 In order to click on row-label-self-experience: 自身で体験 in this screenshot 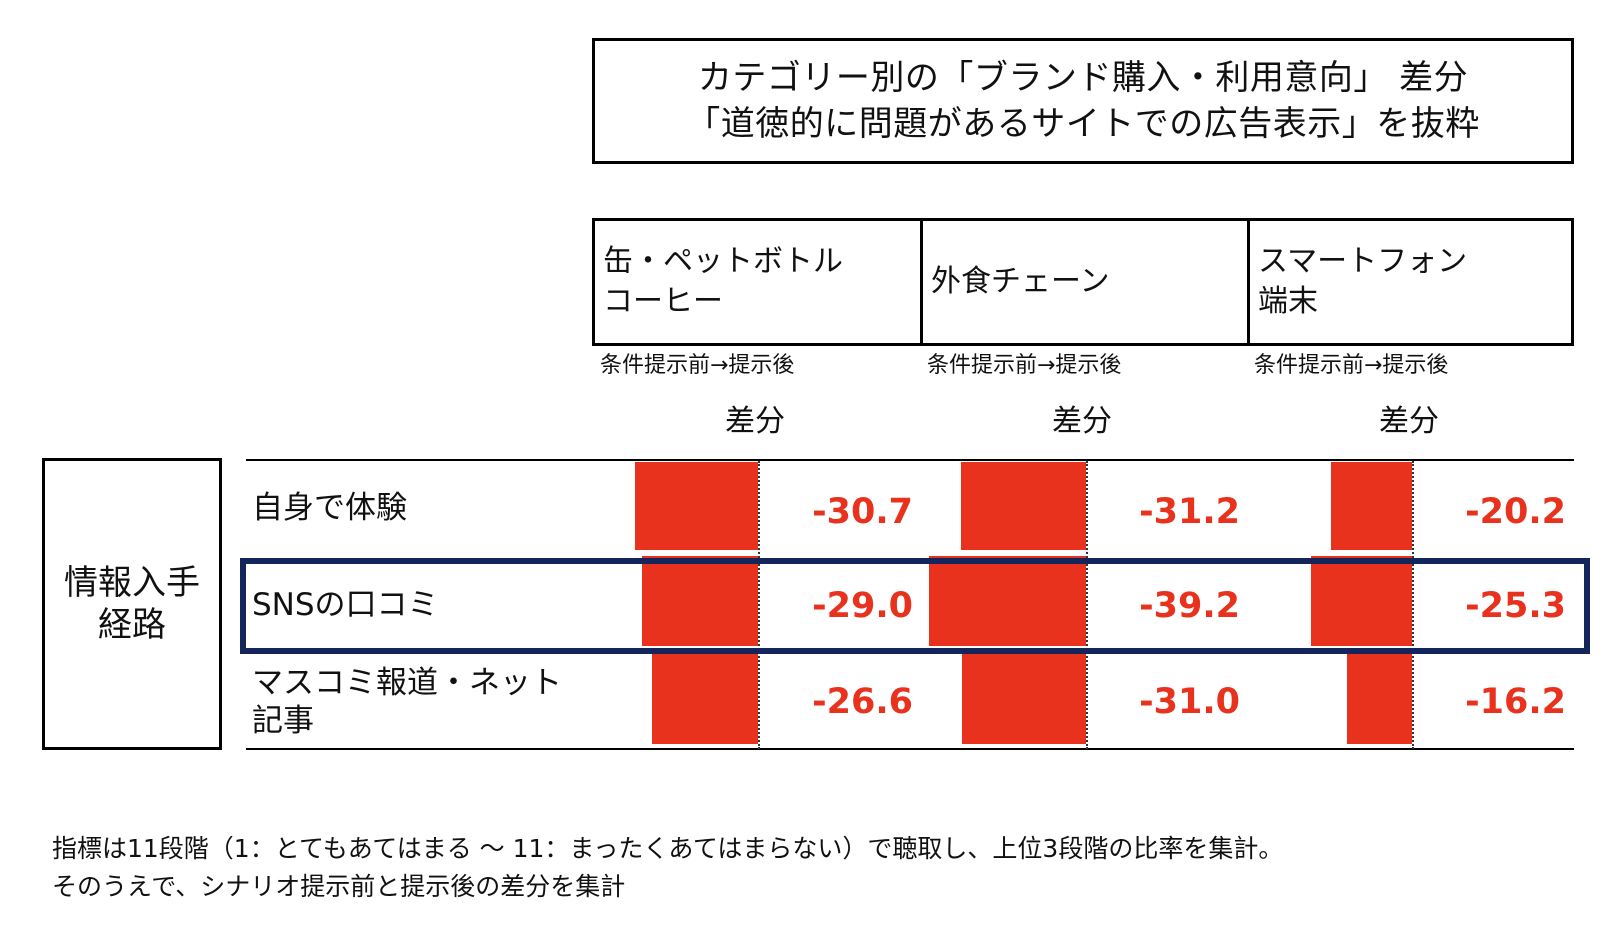, I will do `click(329, 508)`.